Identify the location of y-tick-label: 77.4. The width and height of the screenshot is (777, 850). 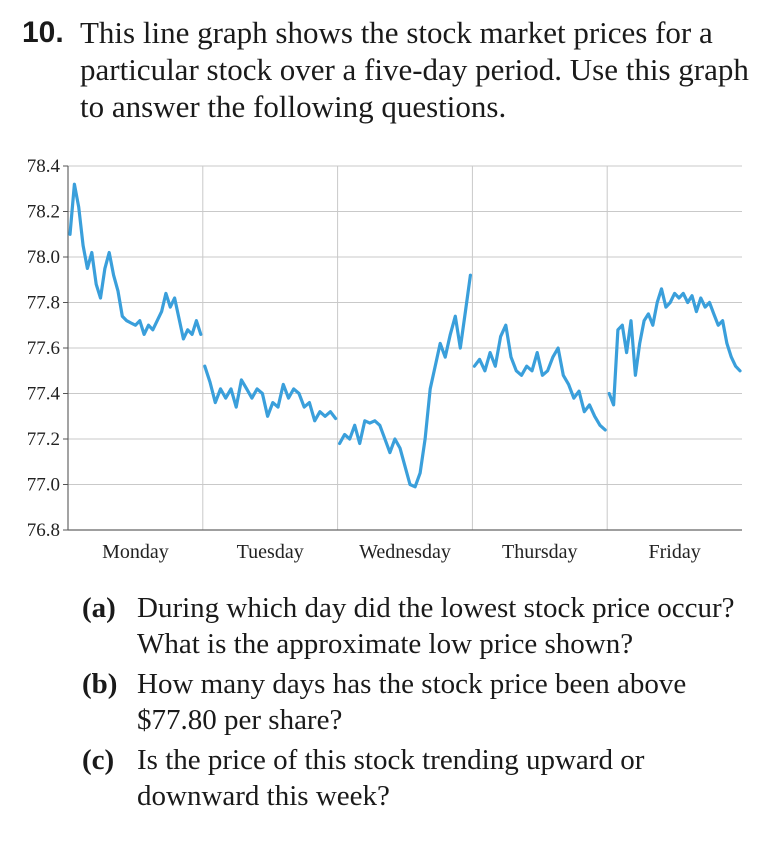
(44, 394).